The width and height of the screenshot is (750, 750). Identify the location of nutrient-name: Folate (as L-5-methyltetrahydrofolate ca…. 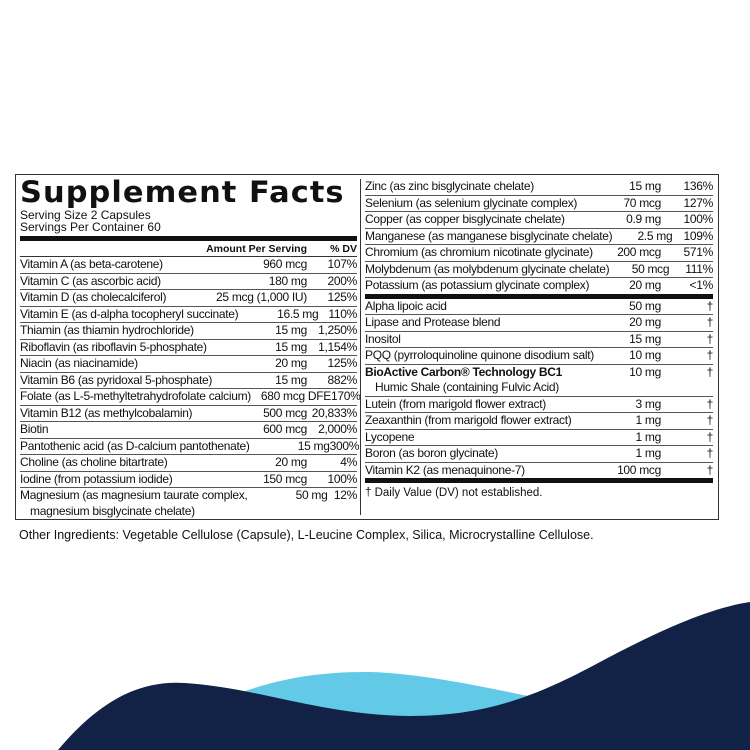
(135, 397).